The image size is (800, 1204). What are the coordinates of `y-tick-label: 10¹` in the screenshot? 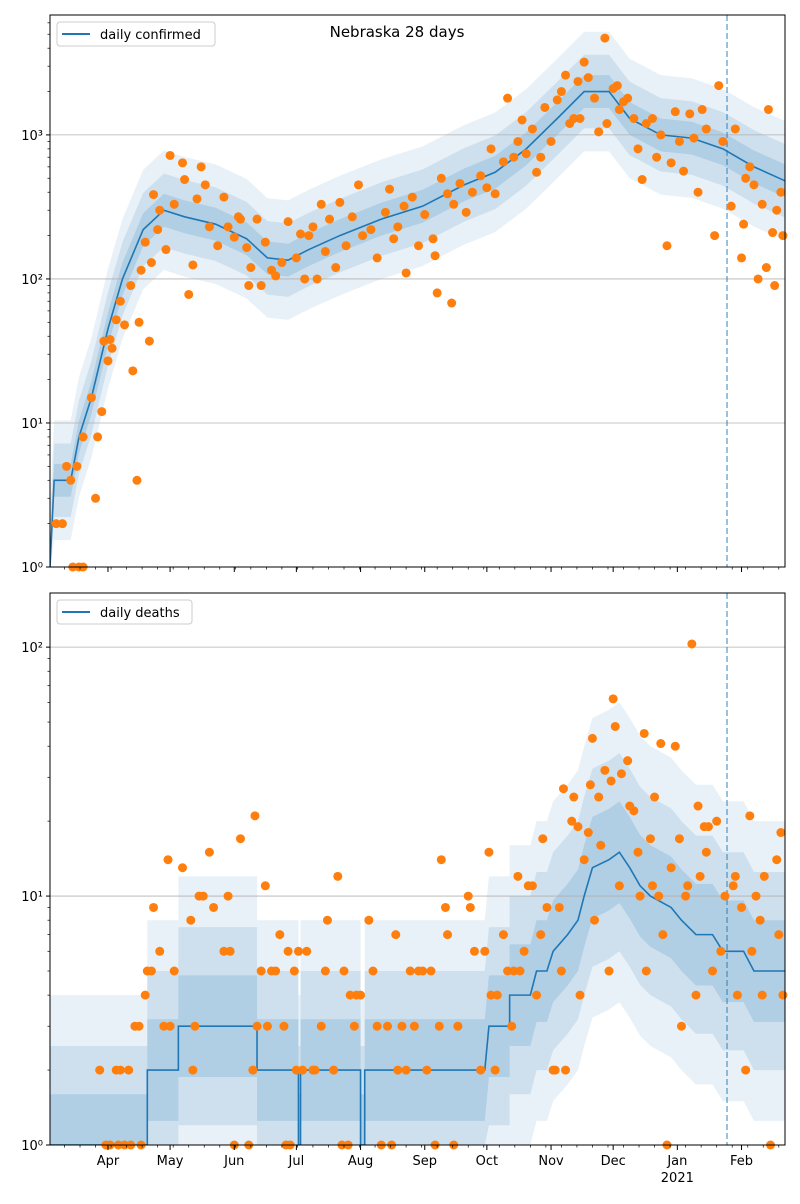 It's located at (32, 897).